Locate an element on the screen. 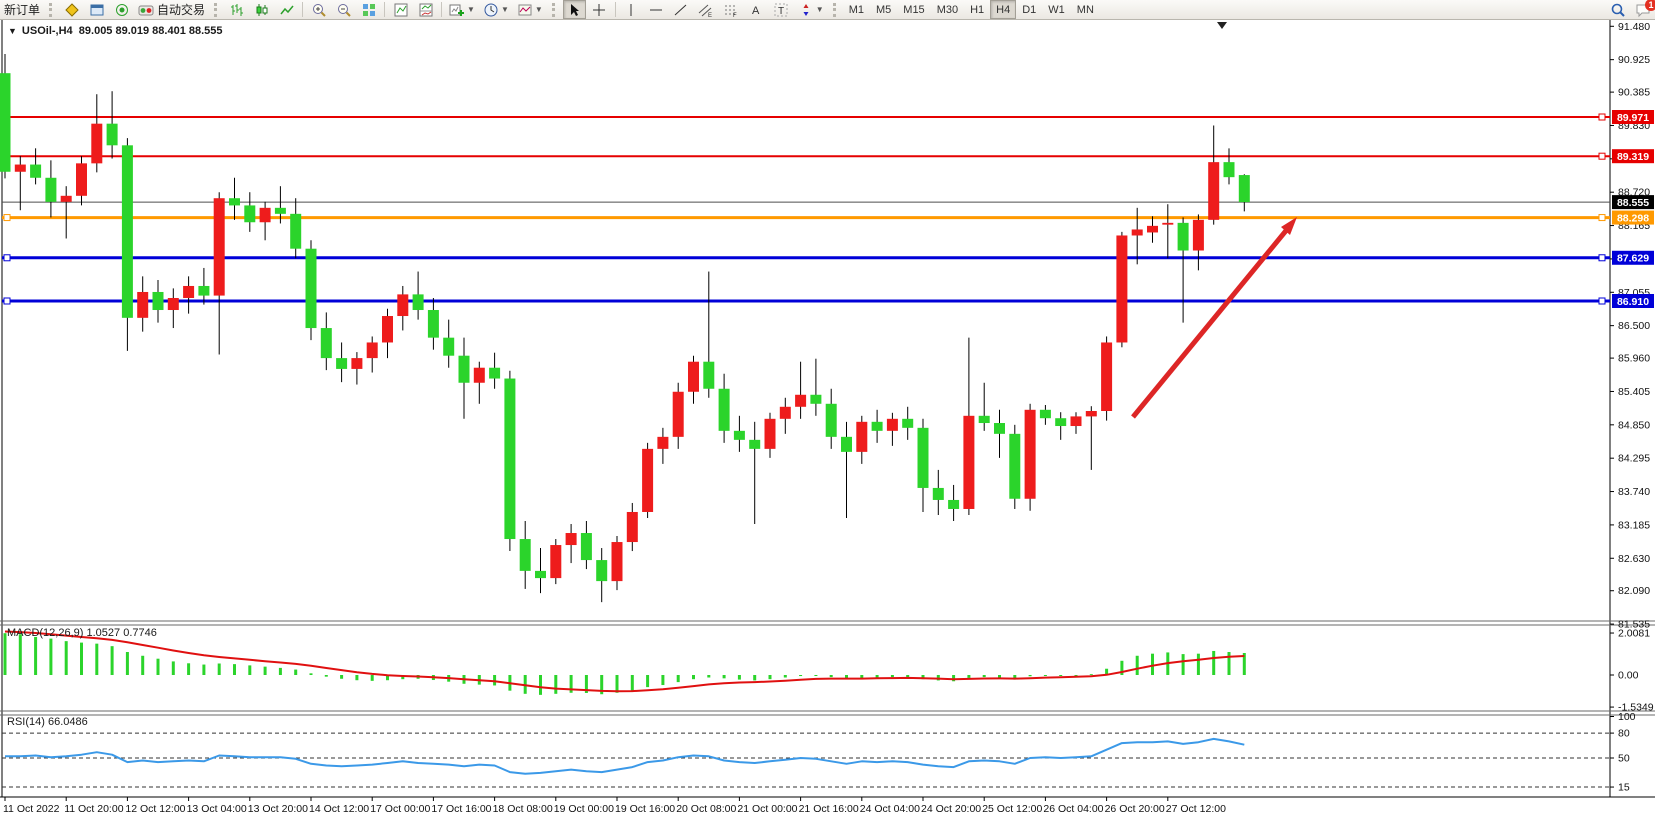 This screenshot has width=1655, height=822. trendline-icon is located at coordinates (681, 9).